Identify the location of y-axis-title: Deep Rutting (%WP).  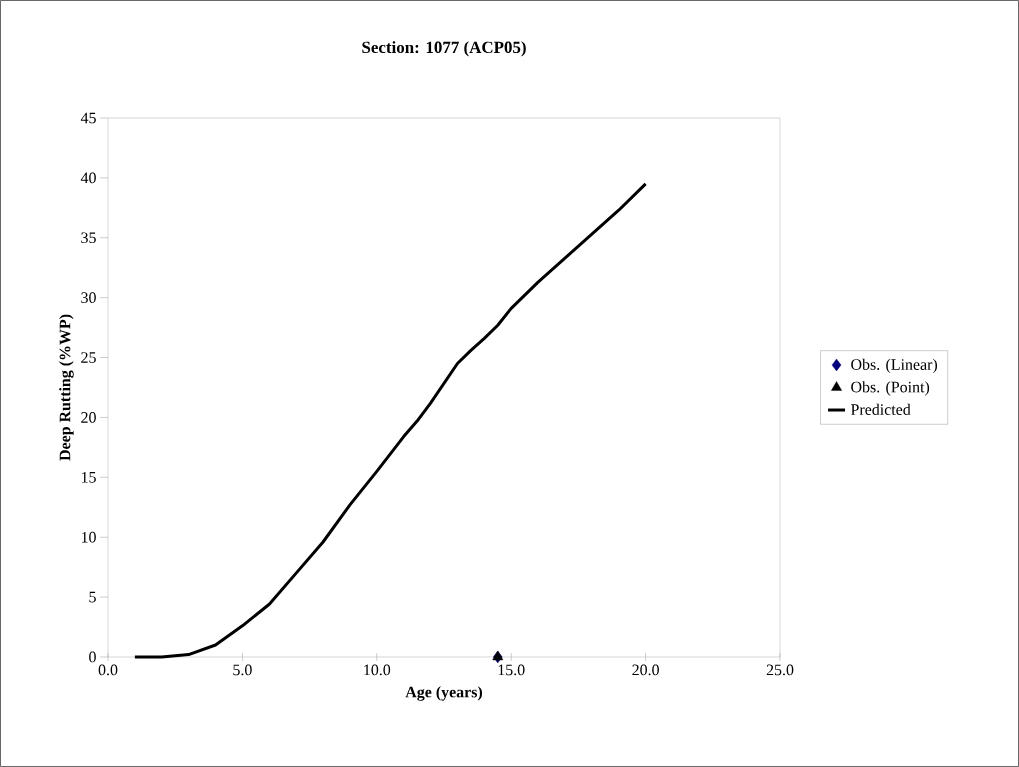
(66, 387).